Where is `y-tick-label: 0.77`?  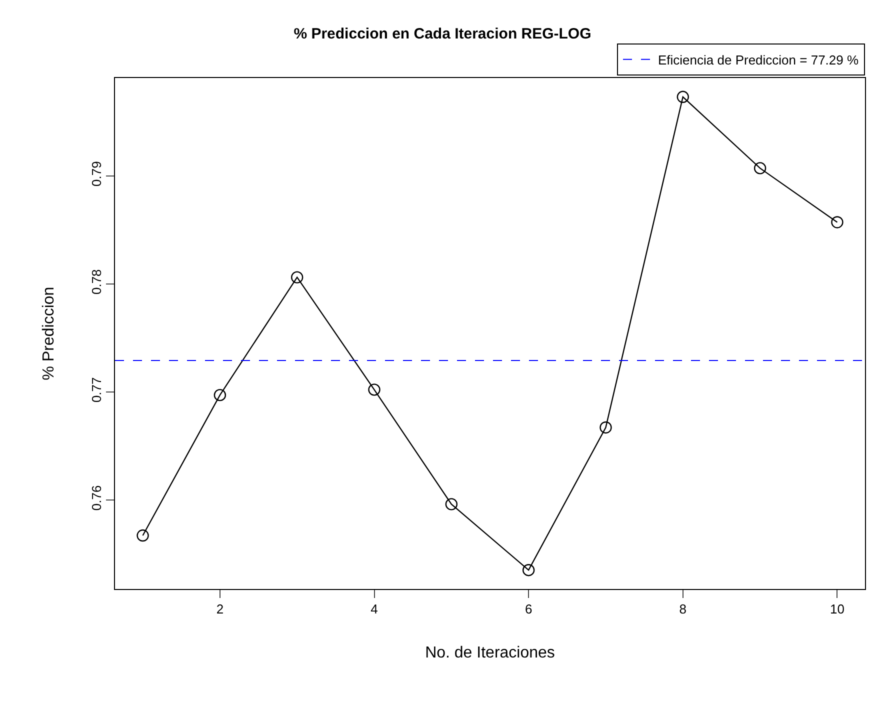
y-tick-label: 0.77 is located at coordinates (96, 390).